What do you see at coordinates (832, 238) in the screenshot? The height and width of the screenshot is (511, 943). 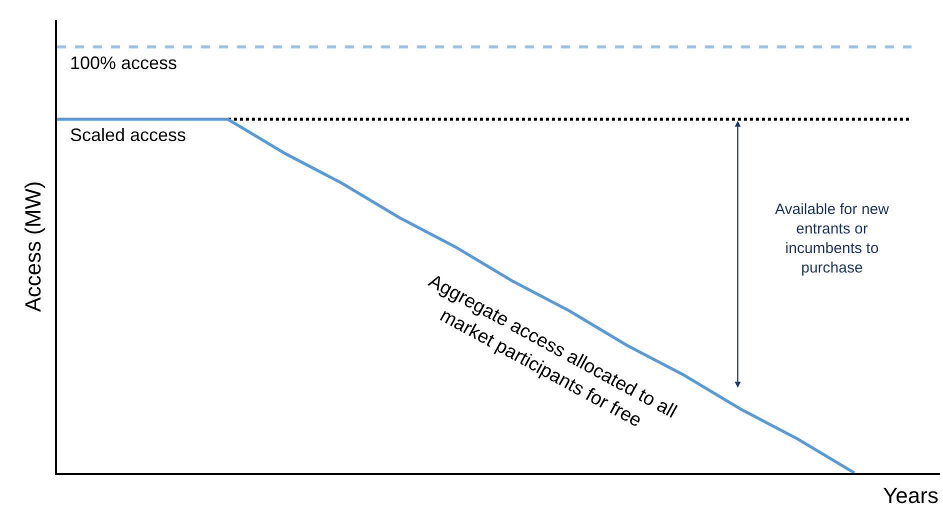 I see `annotation: Available for new entrants or incumbents to purchase` at bounding box center [832, 238].